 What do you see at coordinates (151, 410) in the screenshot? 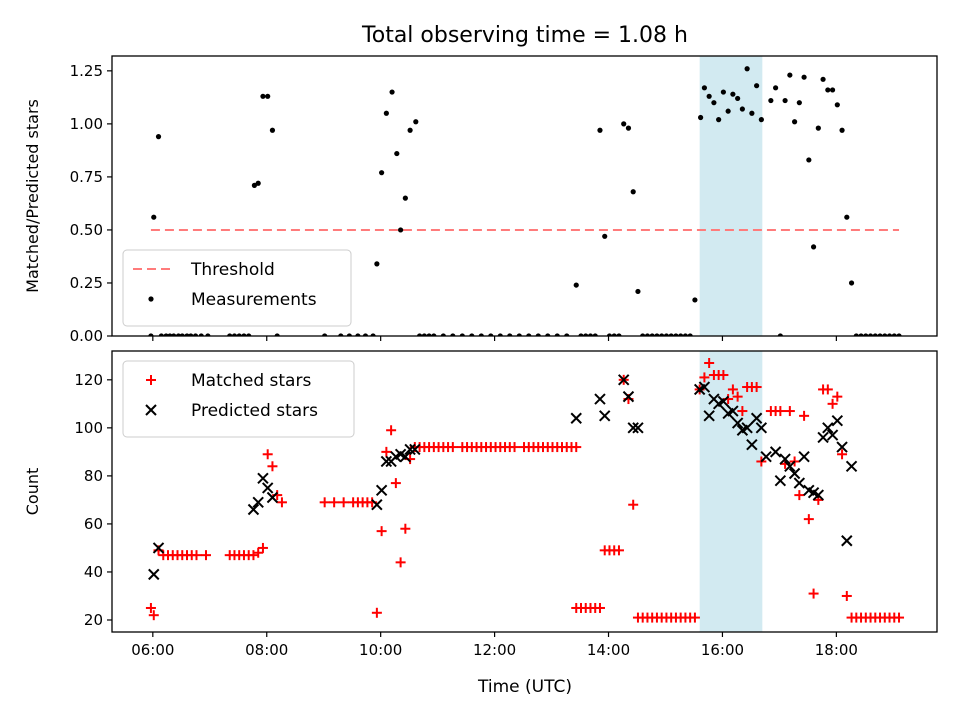
I see `legend-x-swatch-b` at bounding box center [151, 410].